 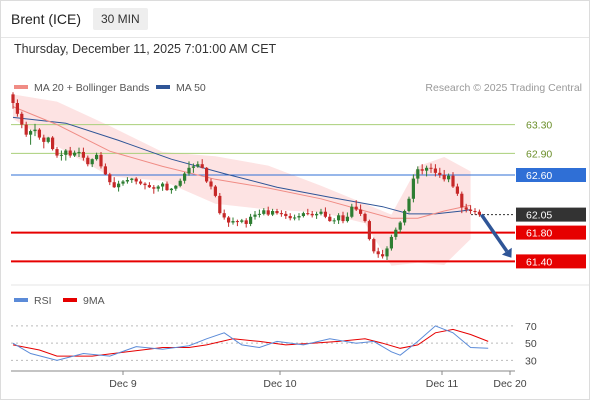 What do you see at coordinates (442, 384) in the screenshot?
I see `x-tick-label: Dec 11` at bounding box center [442, 384].